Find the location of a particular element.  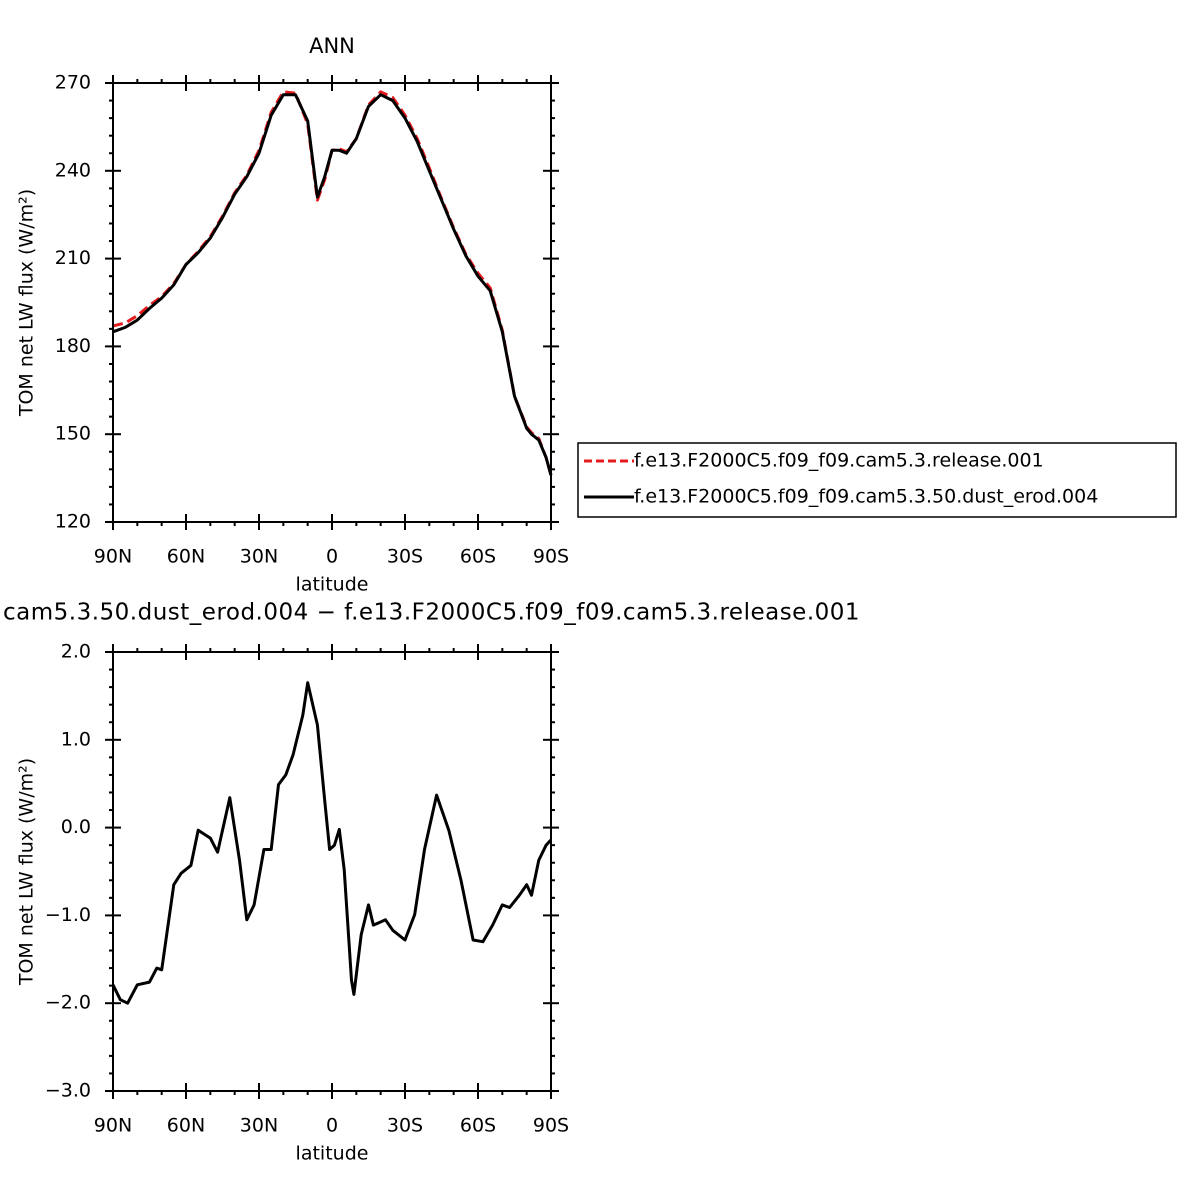

y-tick-label: −2.0 is located at coordinates (68, 1003).